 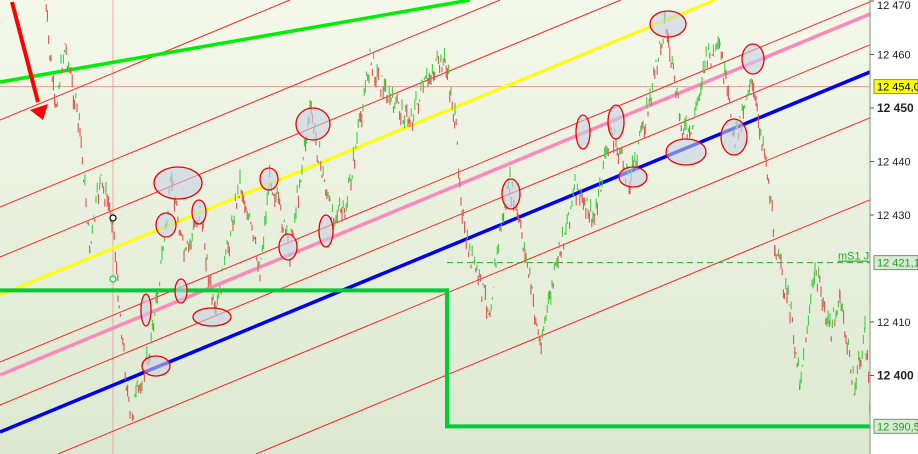 I want to click on step-line-point, so click(x=113, y=279).